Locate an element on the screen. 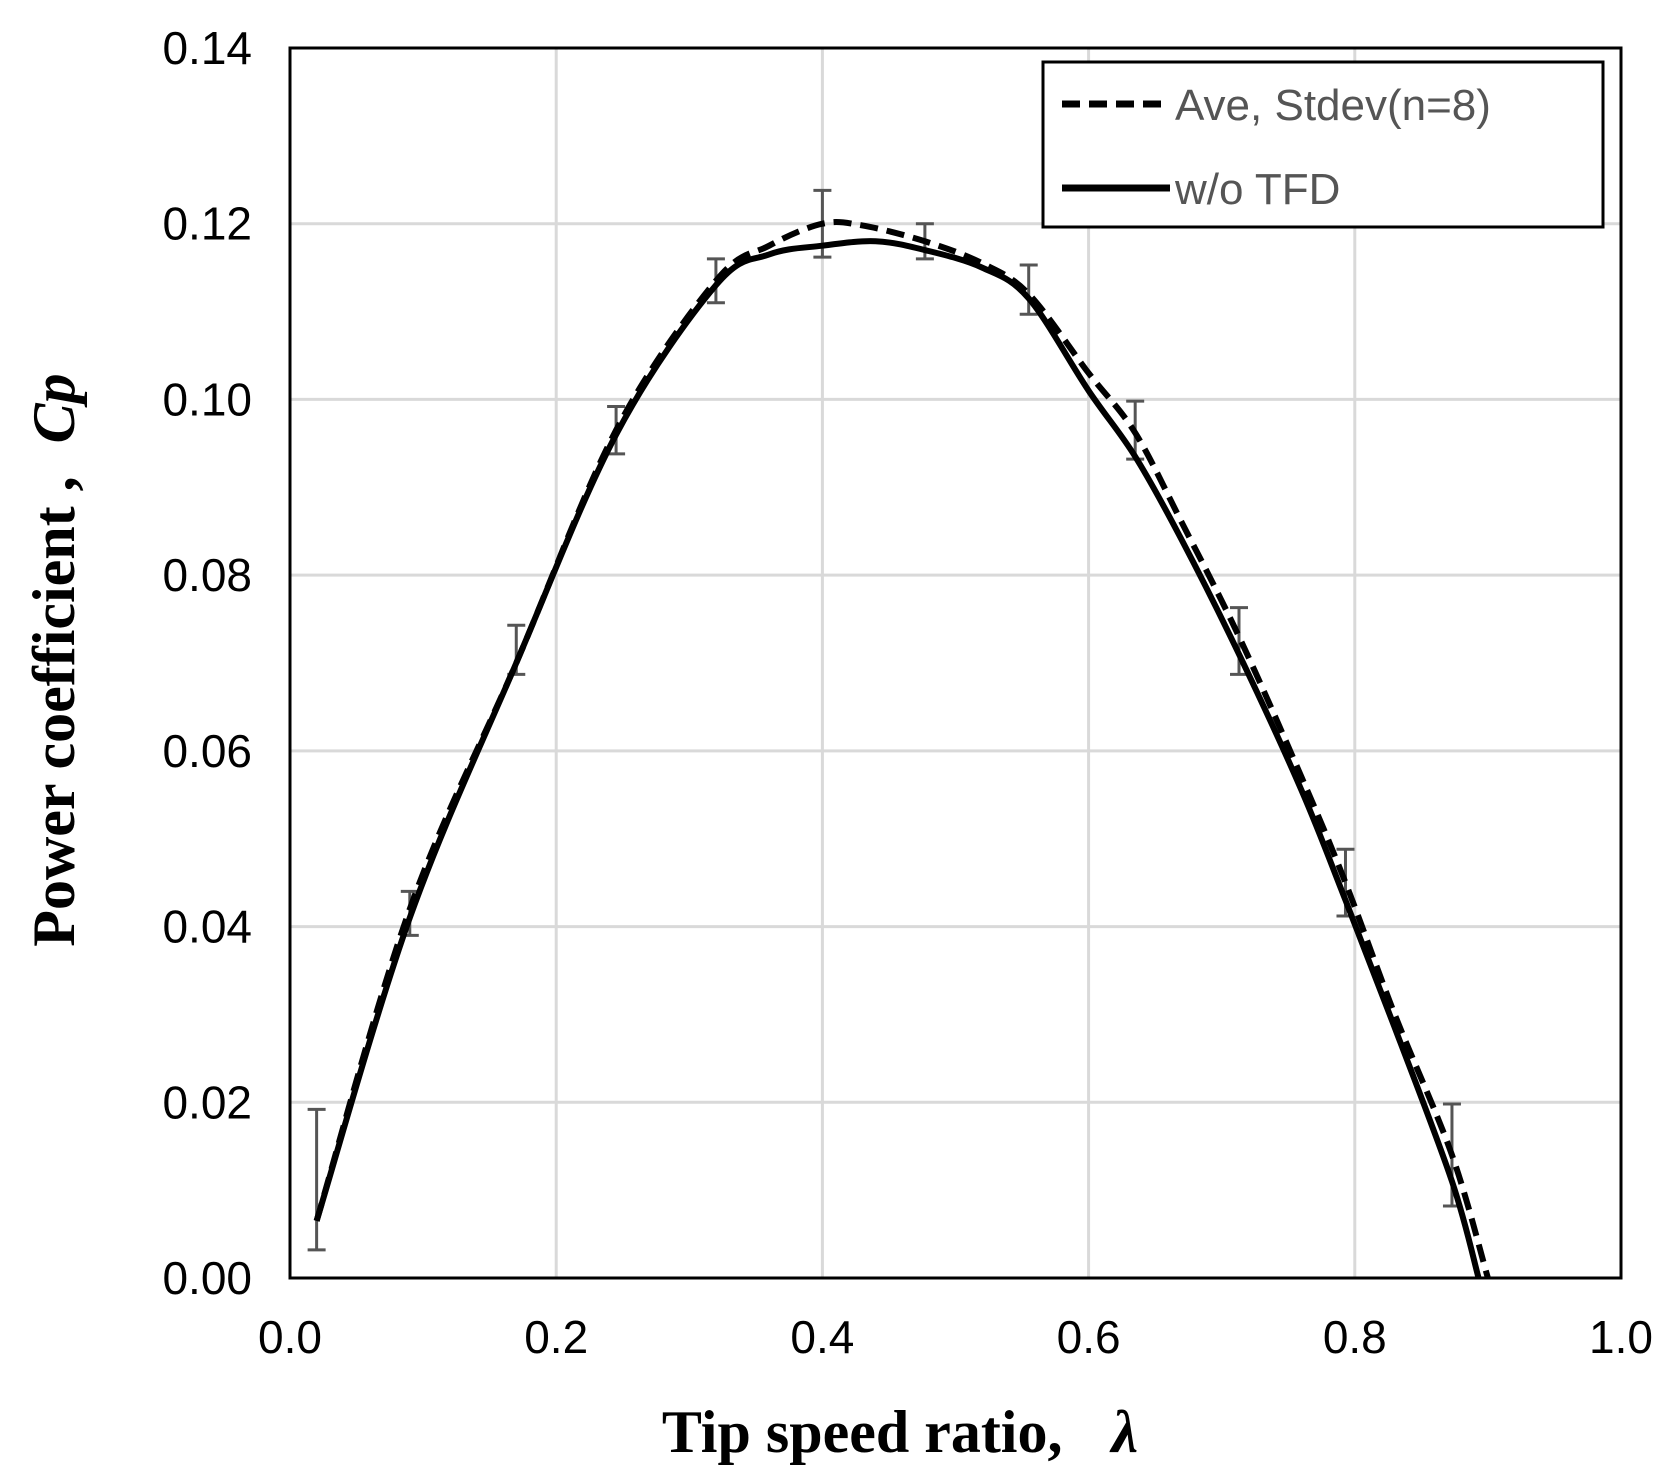  legend: Ave, Stdev(n=8) w/o TFD is located at coordinates (1323, 144).